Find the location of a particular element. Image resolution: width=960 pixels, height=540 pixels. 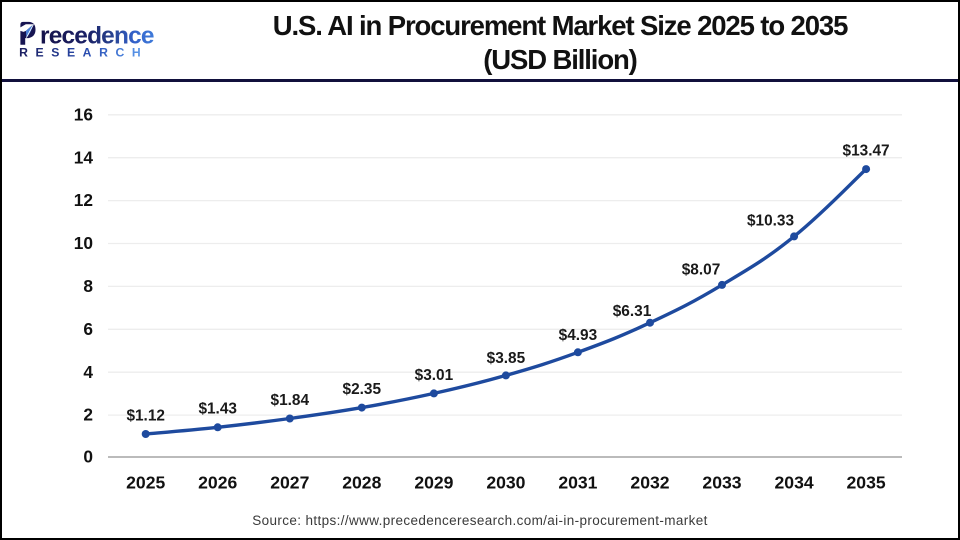

svg-text: $3.01 is located at coordinates (434, 375).